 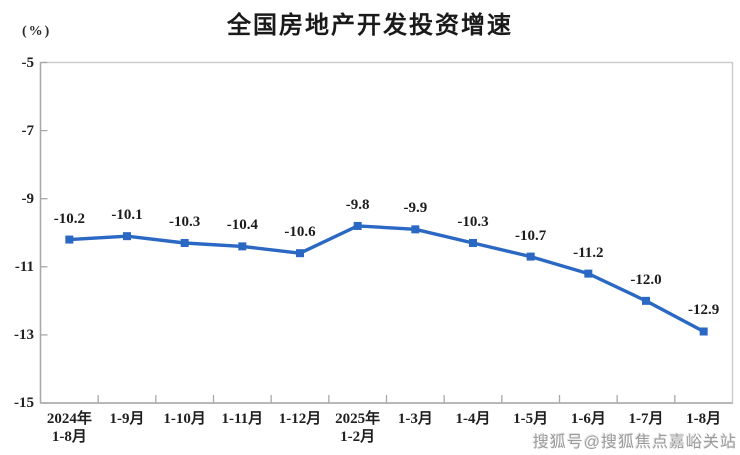 What do you see at coordinates (24, 266) in the screenshot?
I see `y-tick-label: -11` at bounding box center [24, 266].